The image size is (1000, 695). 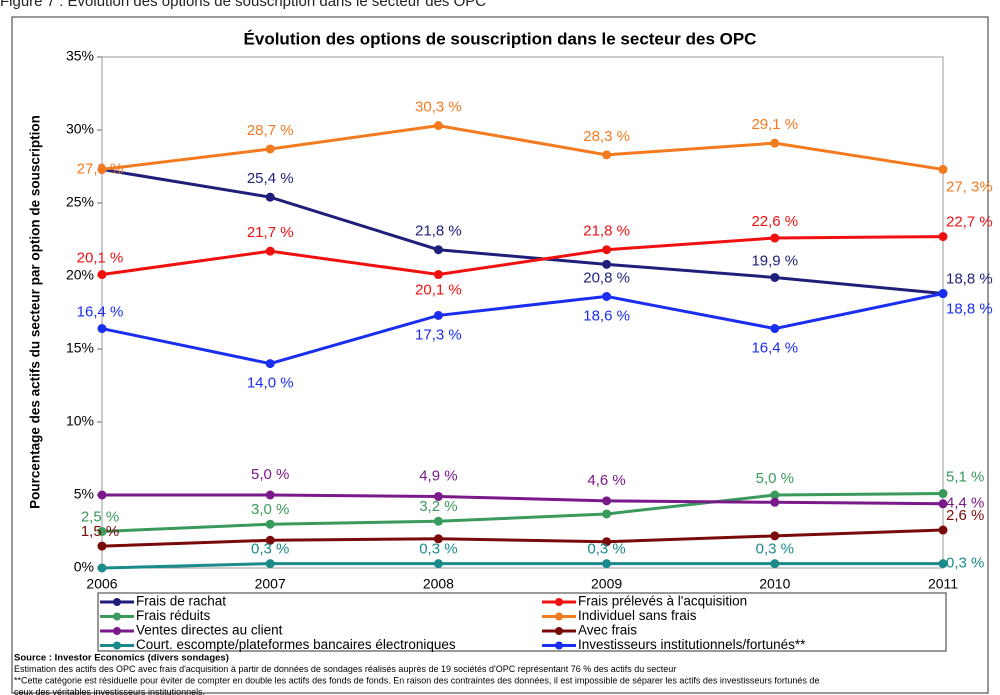 I want to click on y-tick-label: 20%, so click(x=80, y=275).